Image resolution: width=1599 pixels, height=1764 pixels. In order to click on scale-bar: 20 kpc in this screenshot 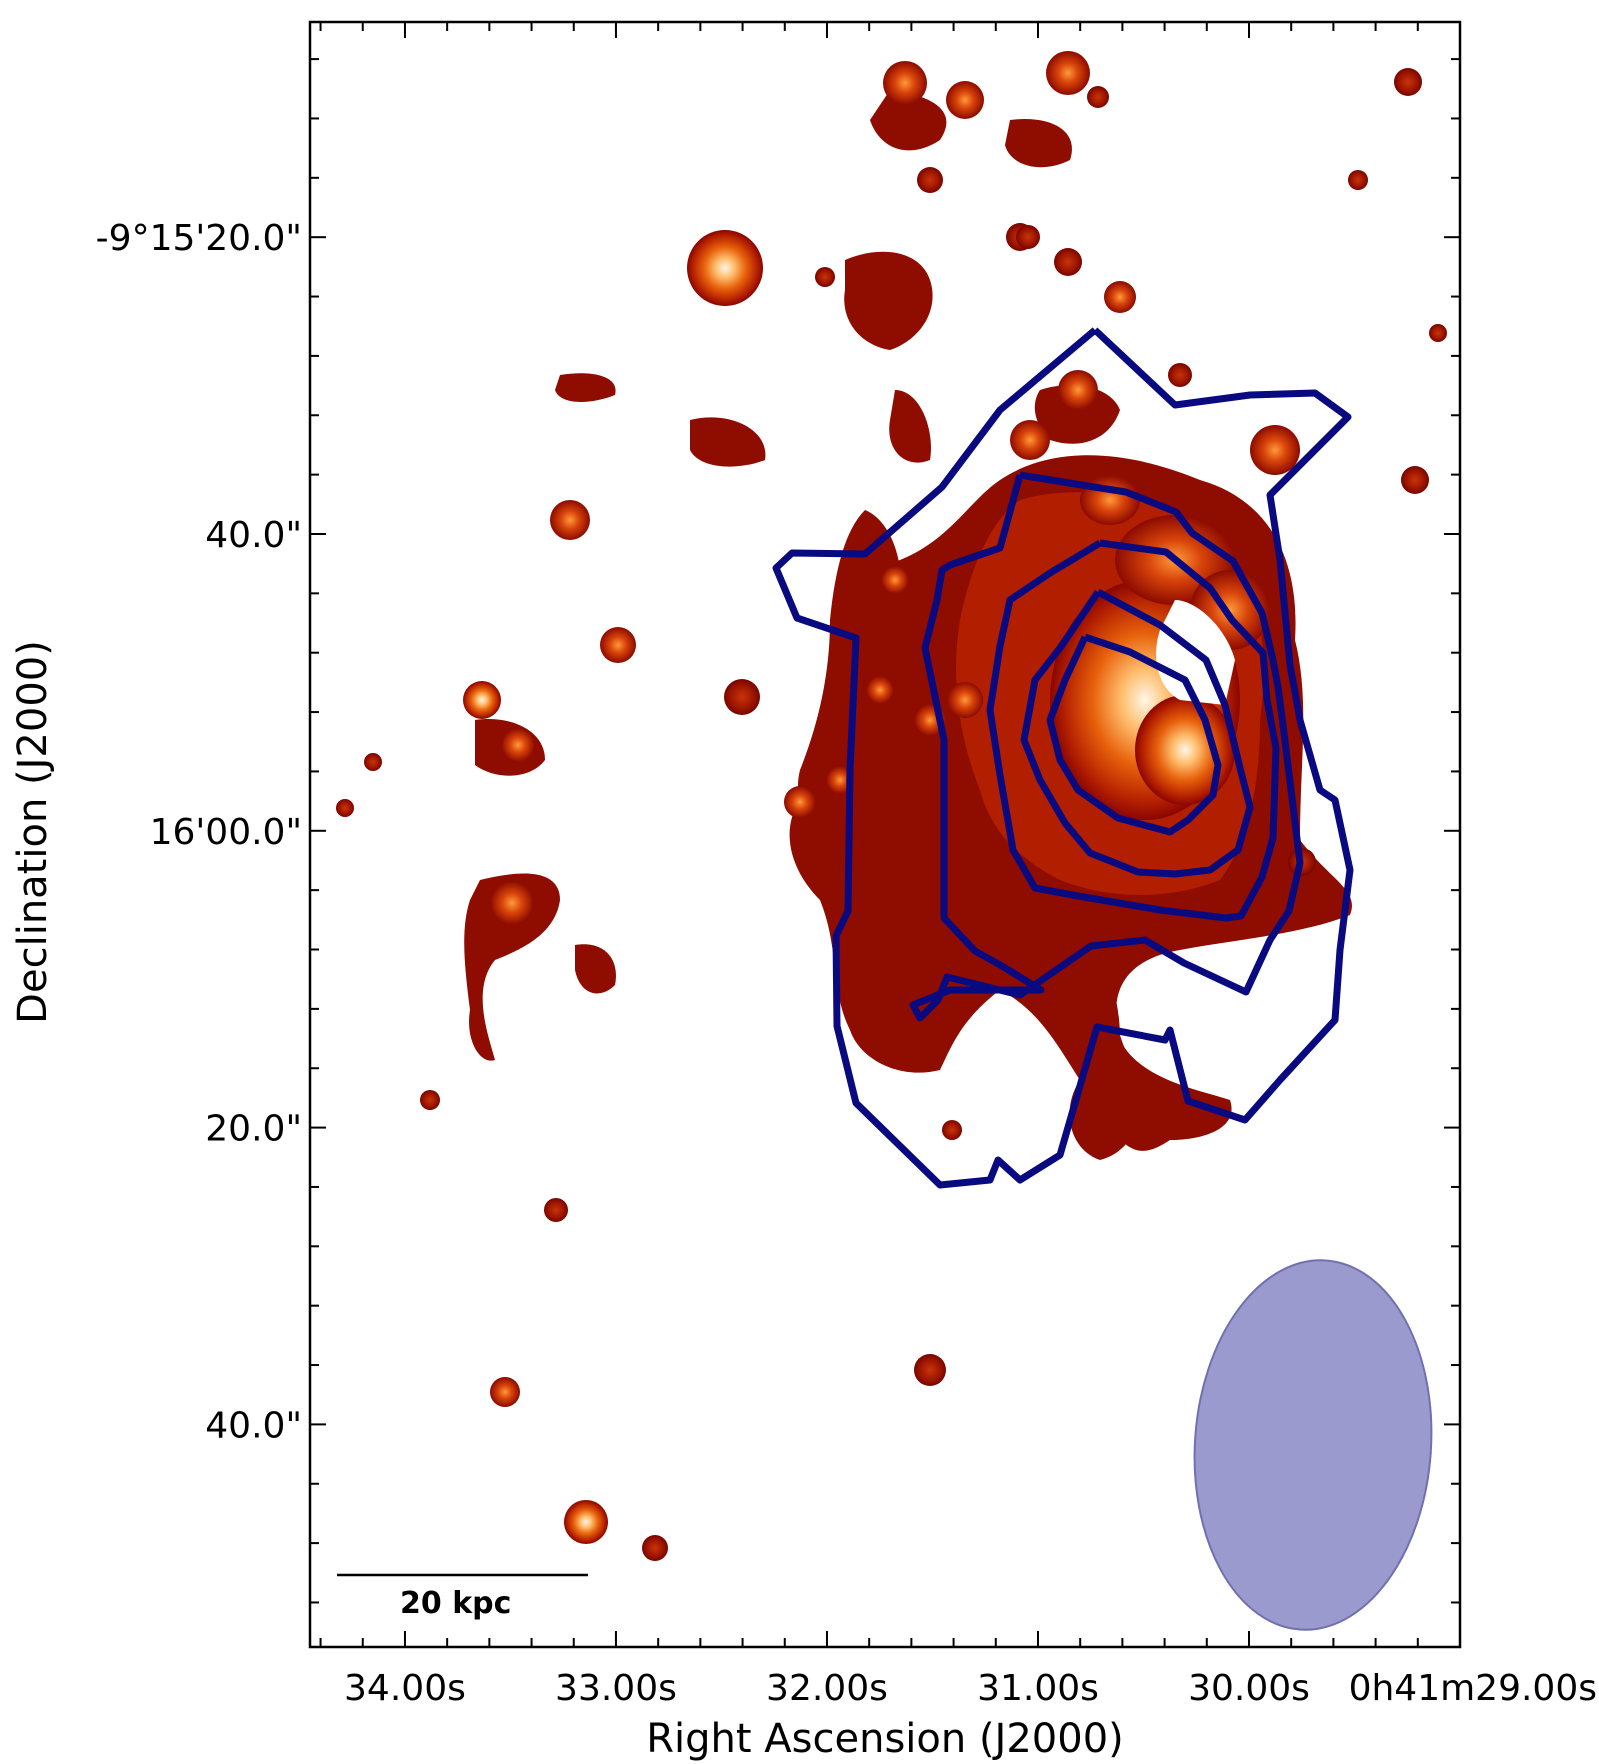, I will do `click(462, 1597)`.